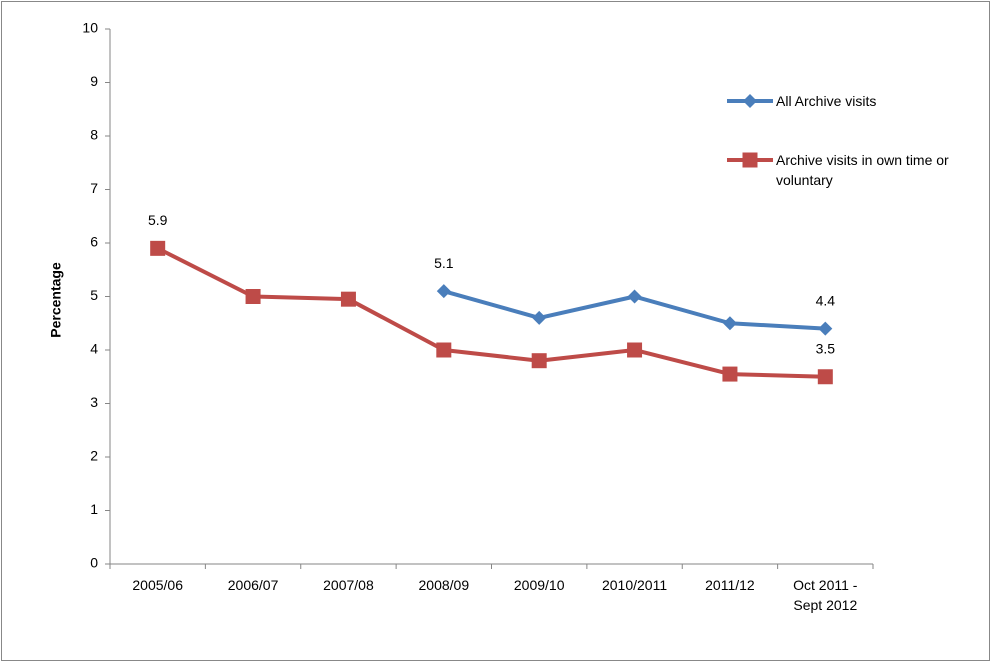 The width and height of the screenshot is (992, 663). Describe the element at coordinates (94, 509) in the screenshot. I see `y-tick-label: 1` at that location.